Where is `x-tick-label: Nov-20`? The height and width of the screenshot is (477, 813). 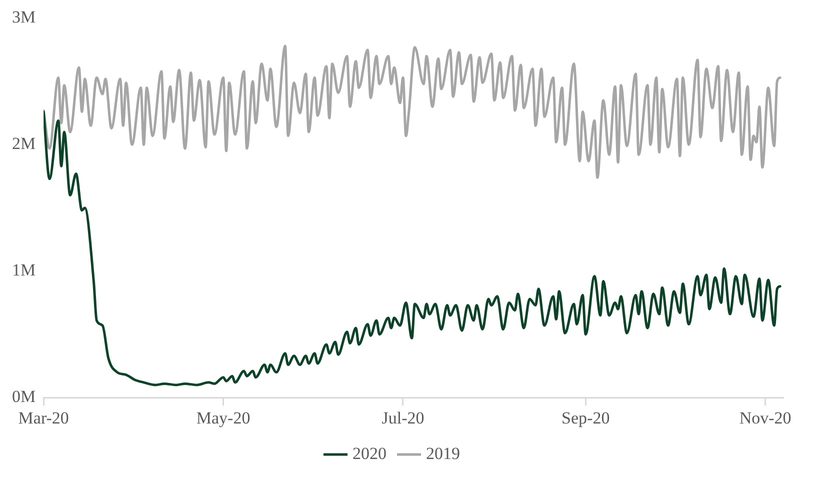
x-tick-label: Nov-20 is located at coordinates (765, 418).